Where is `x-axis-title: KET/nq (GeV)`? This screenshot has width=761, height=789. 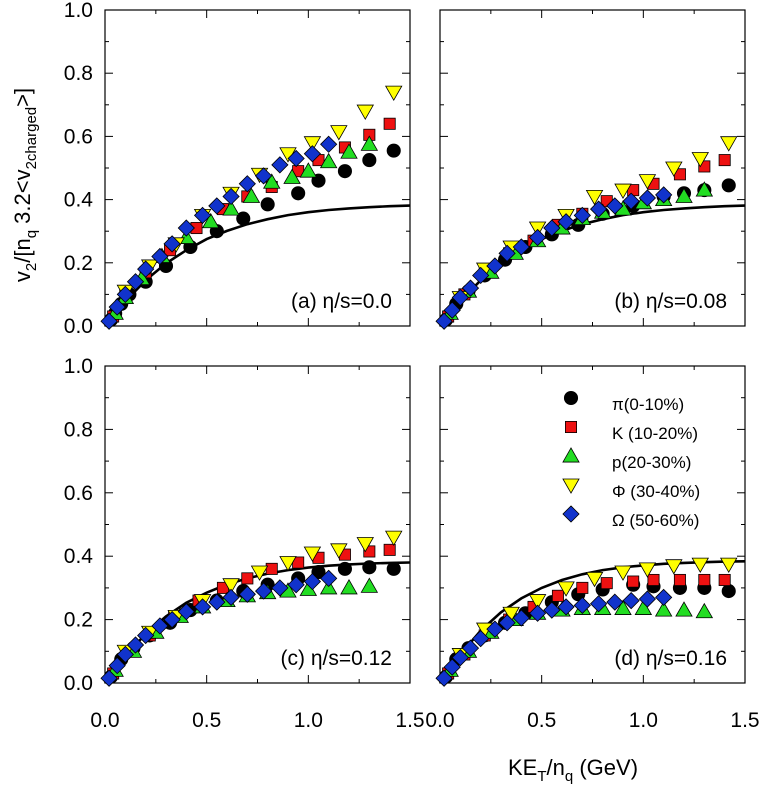 x-axis-title: KET/nq (GeV) is located at coordinates (573, 770).